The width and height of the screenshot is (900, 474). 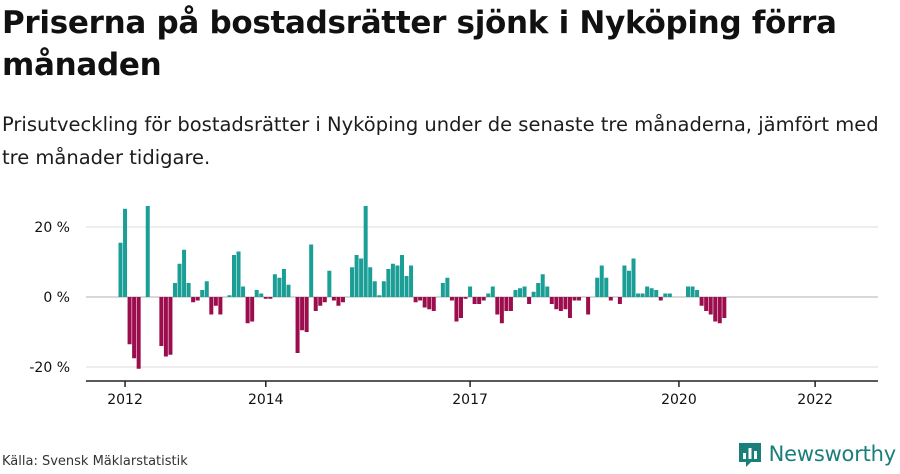 I want to click on y-tick-label: -20 %, so click(x=49, y=368).